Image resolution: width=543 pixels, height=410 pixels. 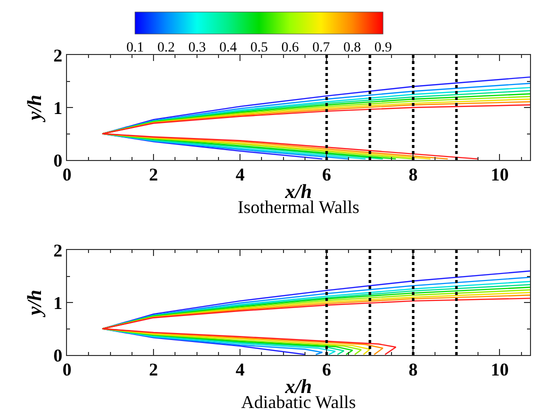 I want to click on color-bar-label: 0.5, so click(x=259, y=48).